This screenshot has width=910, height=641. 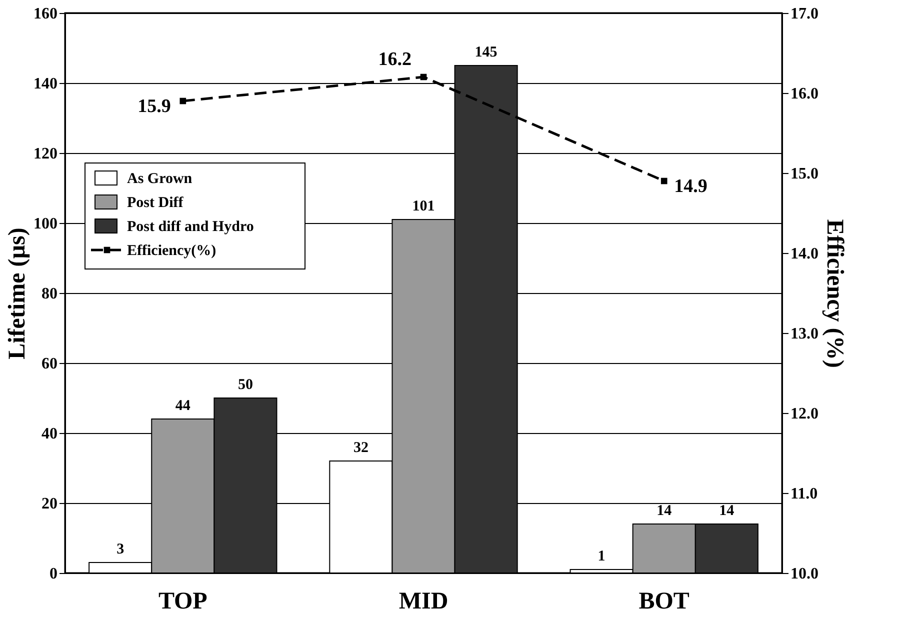 I want to click on y2-tick-label: 14.0, so click(x=804, y=254).